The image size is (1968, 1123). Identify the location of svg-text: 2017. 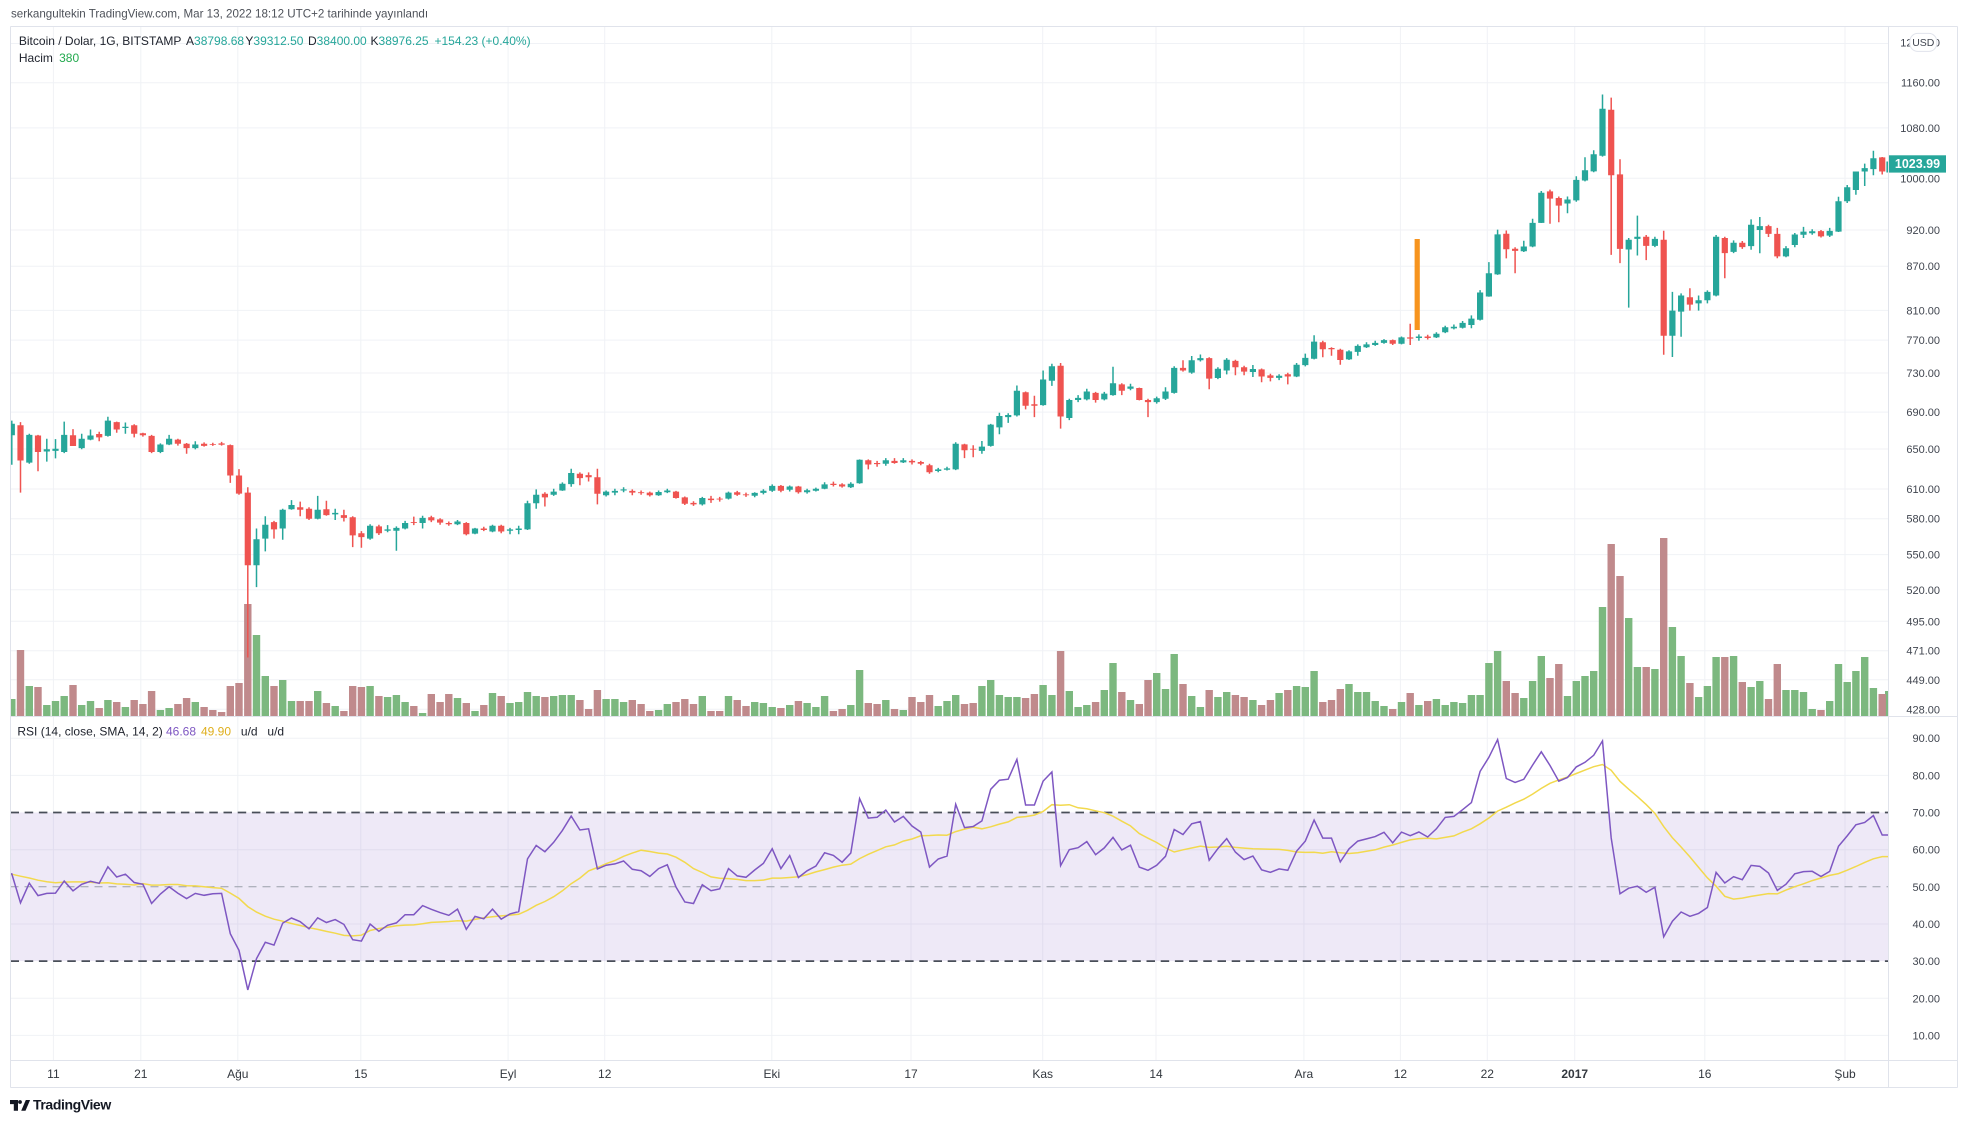
(1574, 1074).